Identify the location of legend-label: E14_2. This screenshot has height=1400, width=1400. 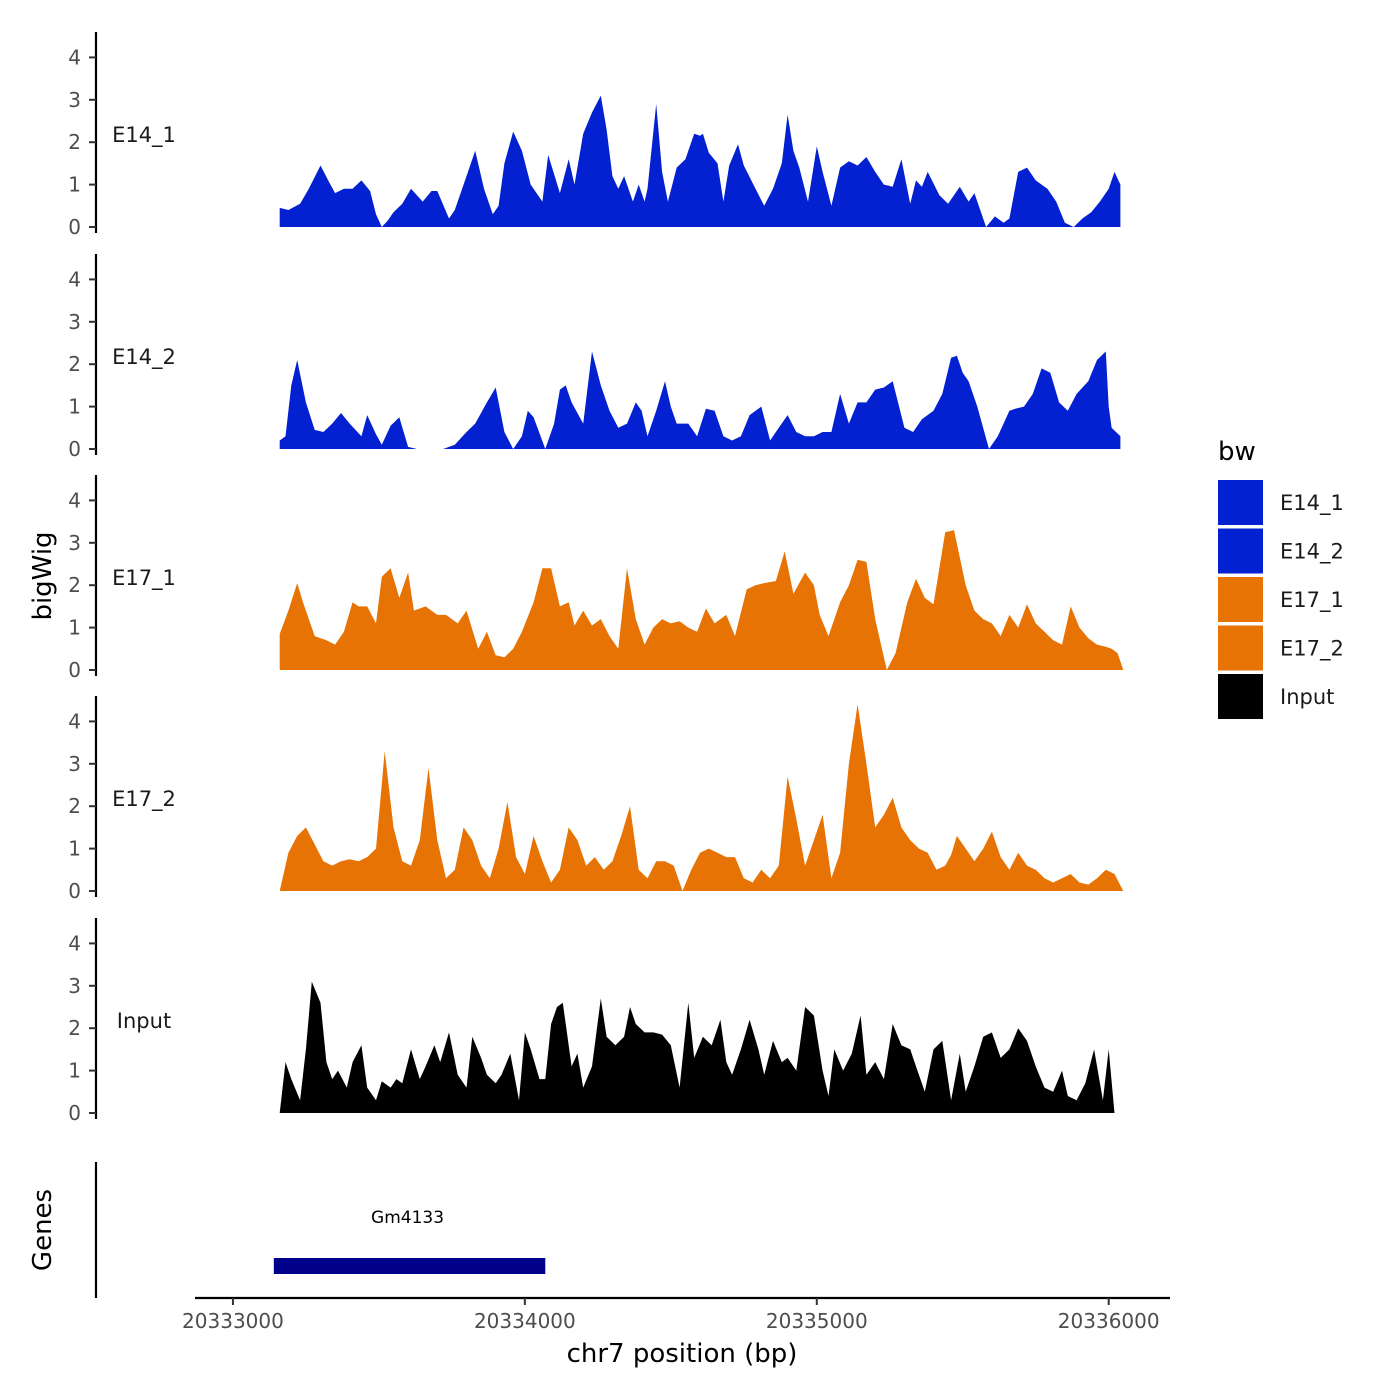
(1312, 552).